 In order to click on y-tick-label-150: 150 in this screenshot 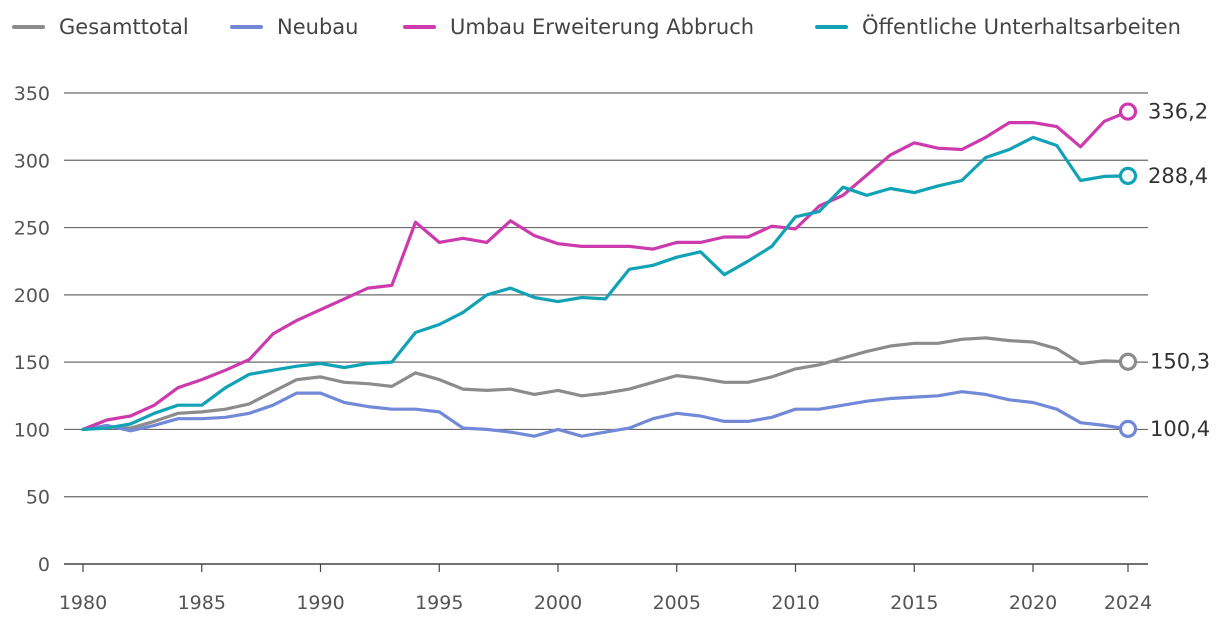, I will do `click(32, 363)`.